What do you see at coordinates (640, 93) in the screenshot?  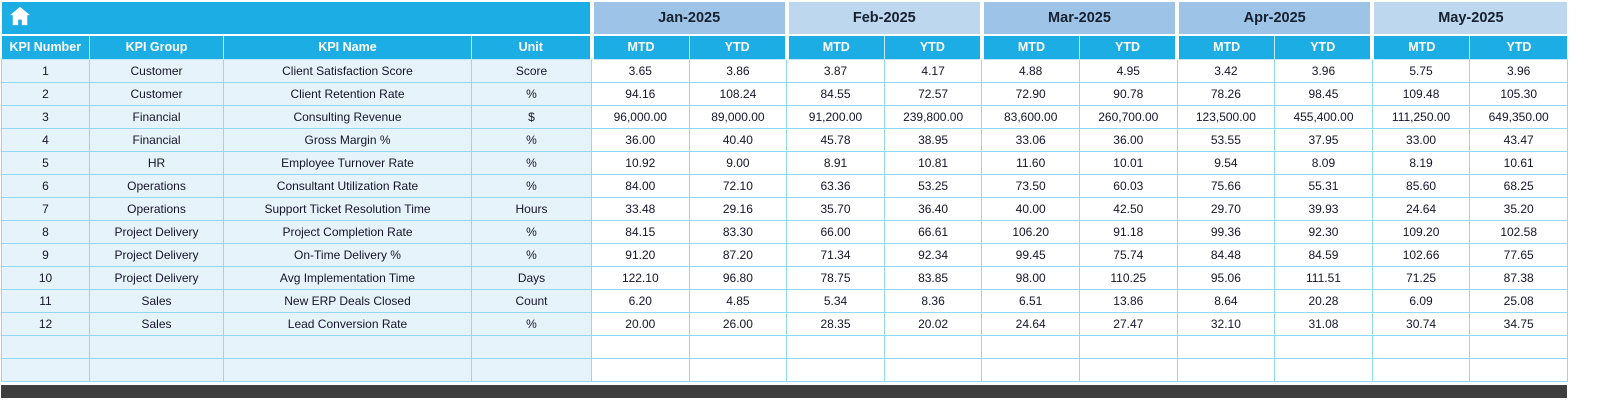 I see `mtd-value-cell: 94.16` at bounding box center [640, 93].